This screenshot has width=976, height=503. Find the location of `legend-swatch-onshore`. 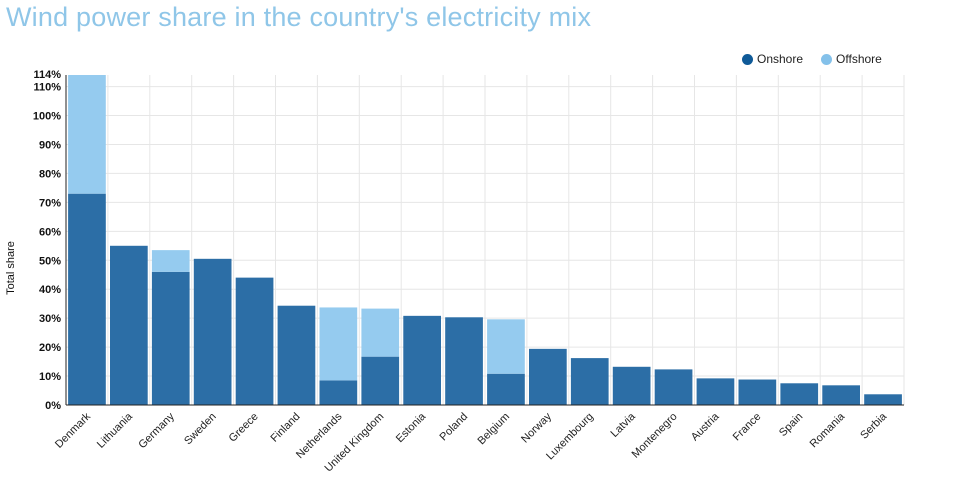

legend-swatch-onshore is located at coordinates (747, 59).